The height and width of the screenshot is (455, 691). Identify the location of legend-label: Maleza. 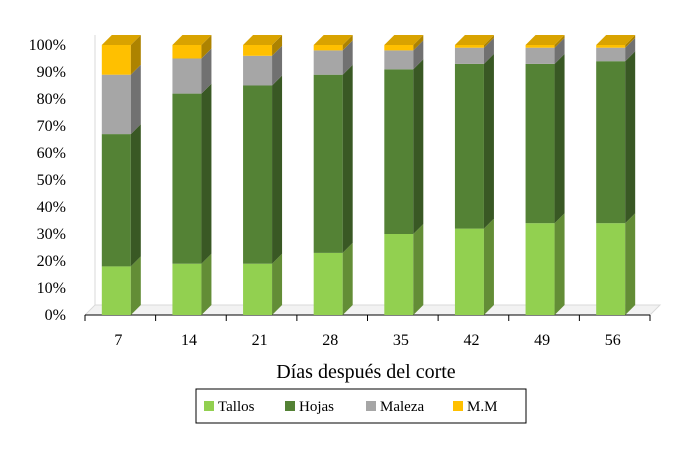
(402, 407).